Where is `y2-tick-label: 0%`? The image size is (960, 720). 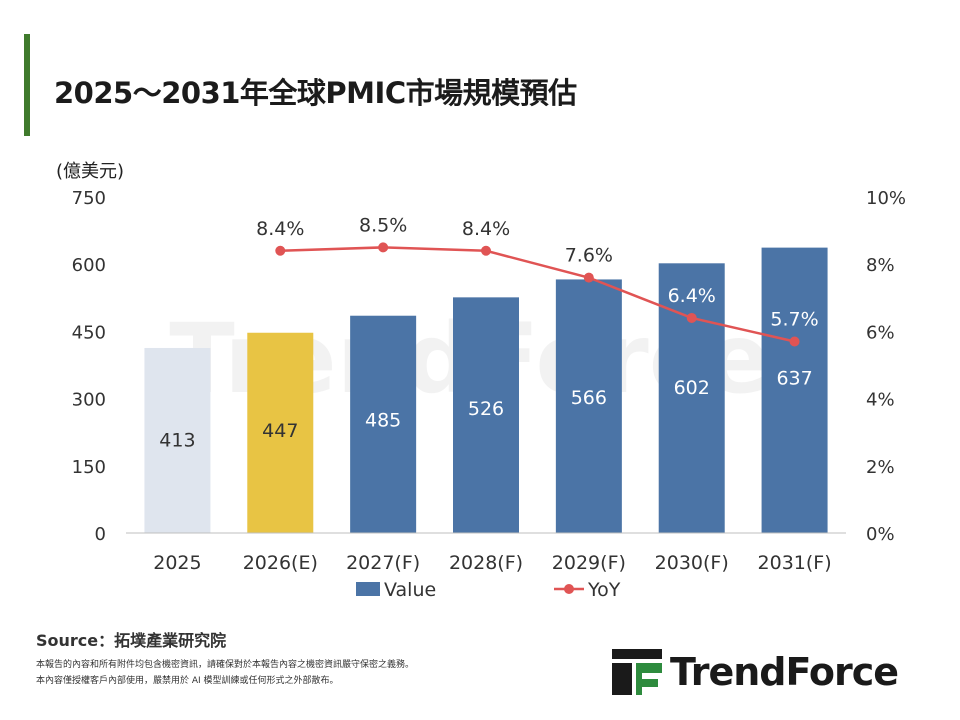
y2-tick-label: 0% is located at coordinates (880, 534).